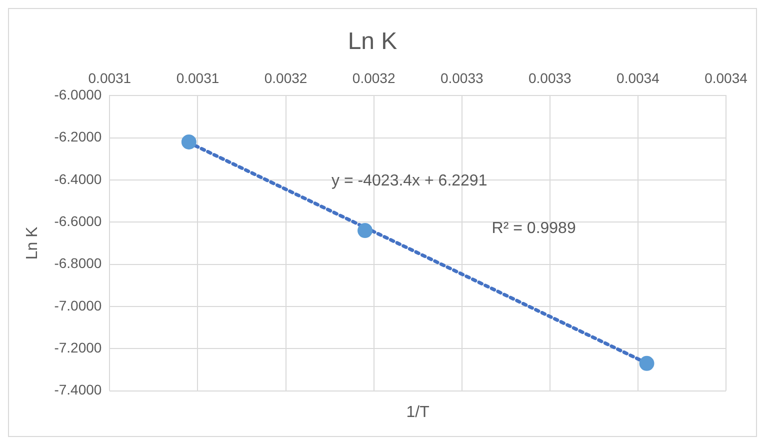  What do you see at coordinates (418, 412) in the screenshot?
I see `x-axis-title: 1/T` at bounding box center [418, 412].